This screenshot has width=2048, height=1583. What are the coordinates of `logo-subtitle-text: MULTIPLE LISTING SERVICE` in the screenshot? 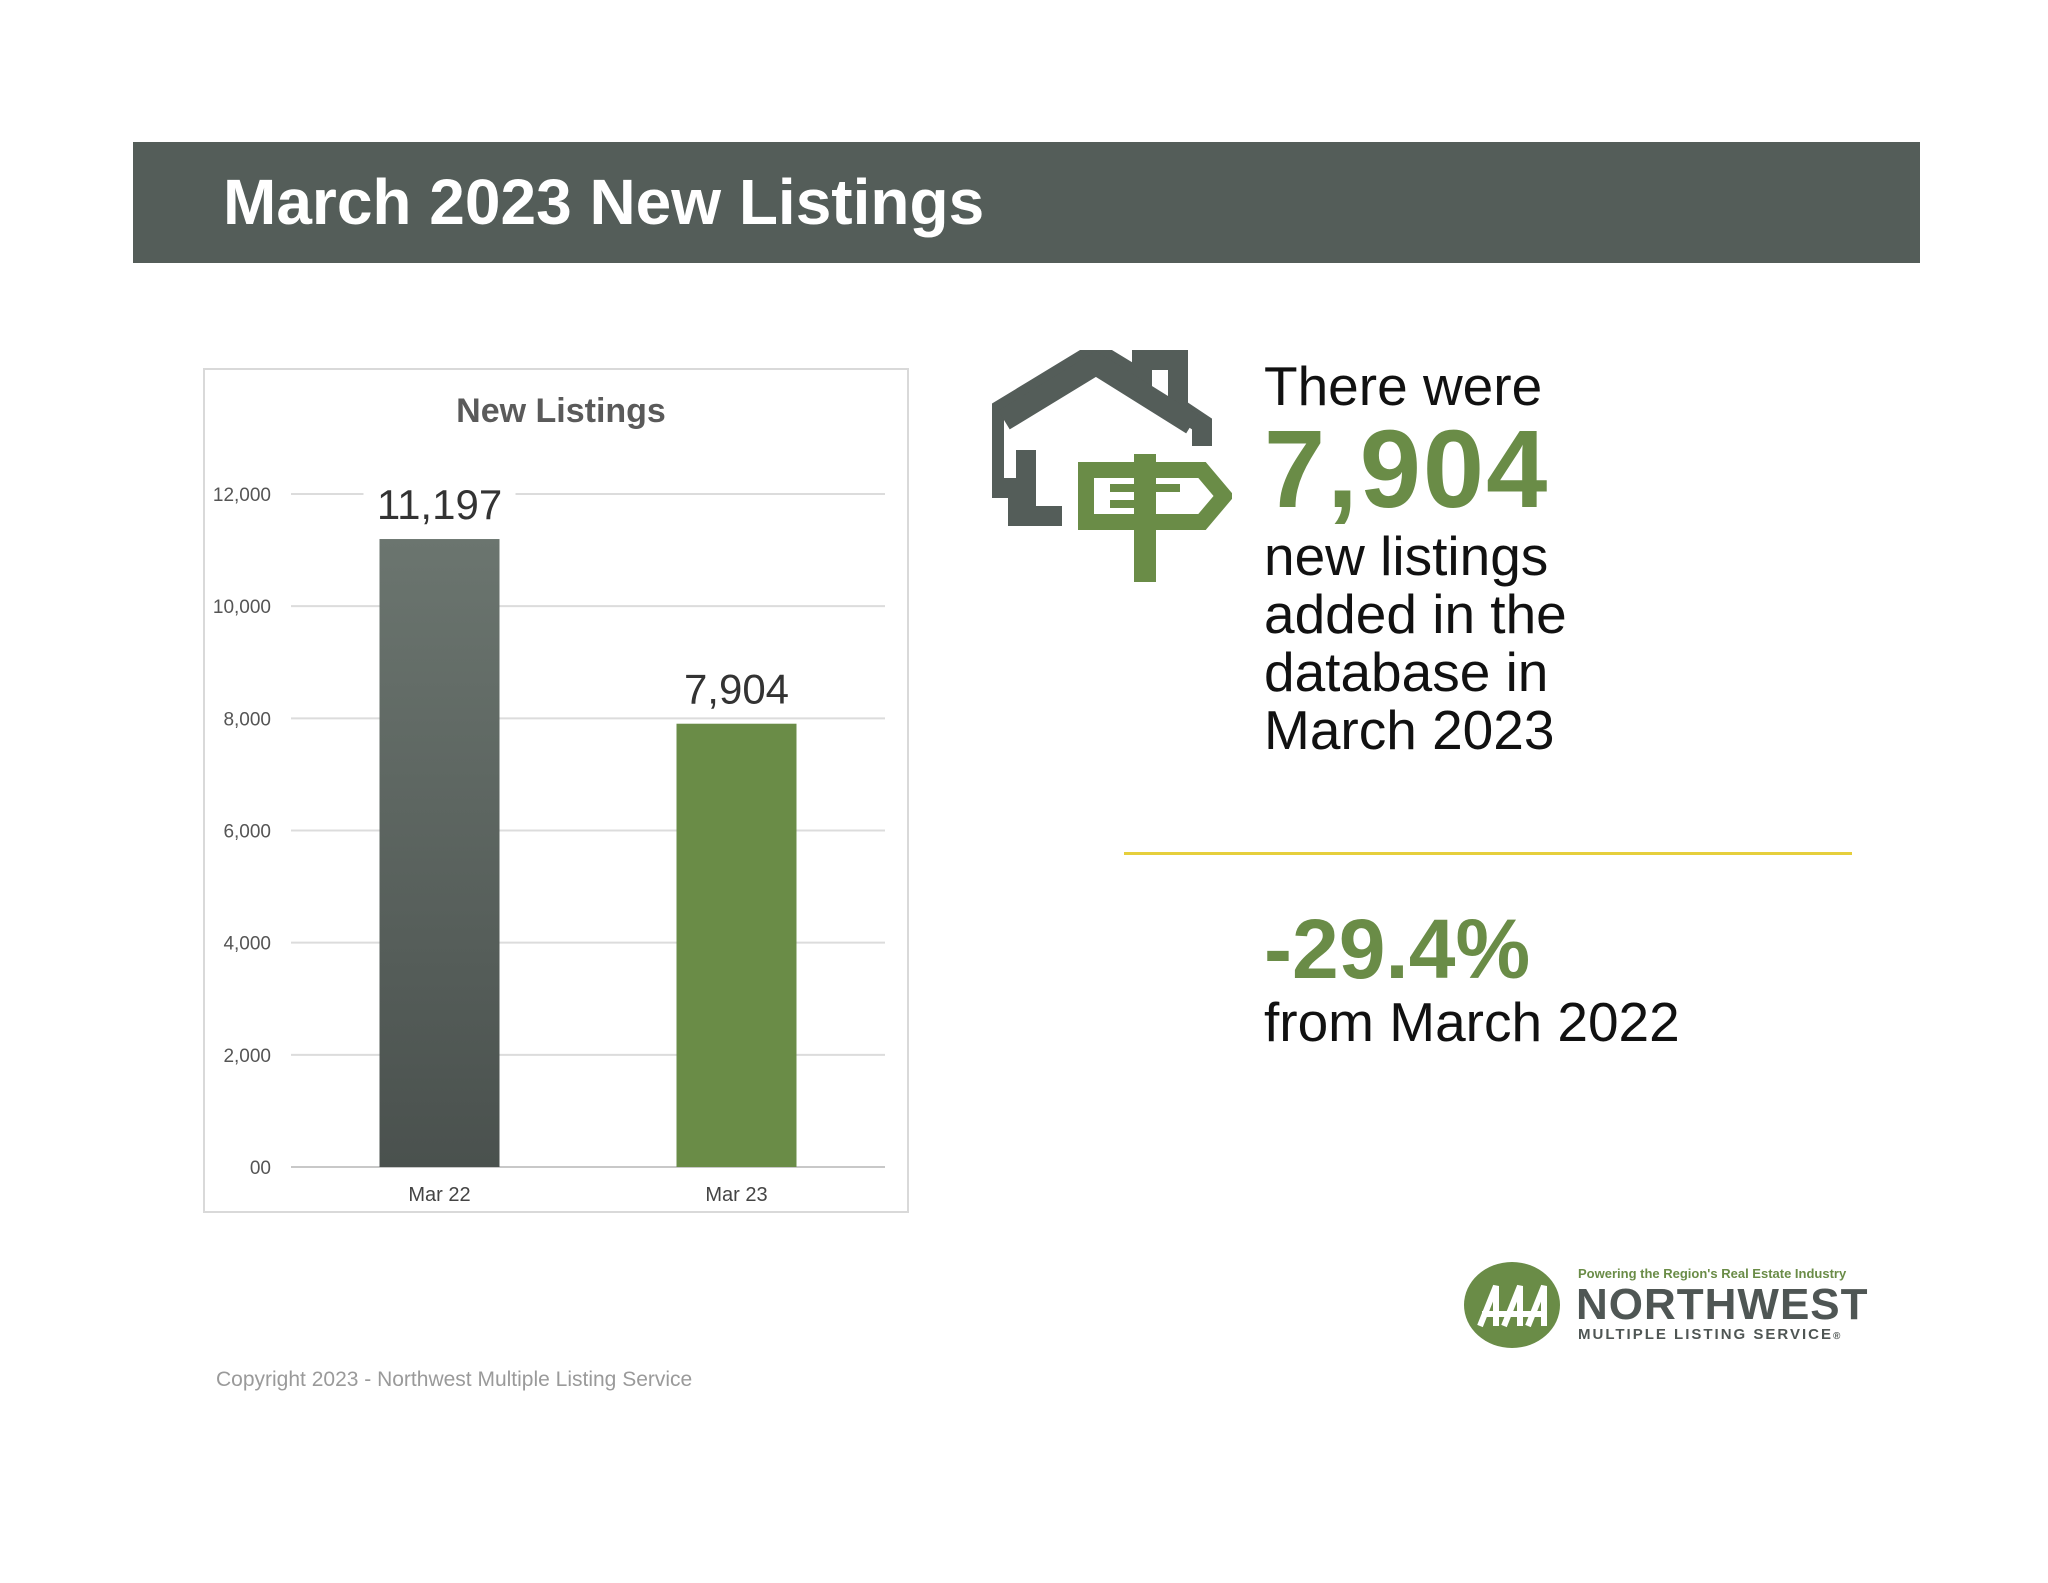 It's located at (1705, 1334).